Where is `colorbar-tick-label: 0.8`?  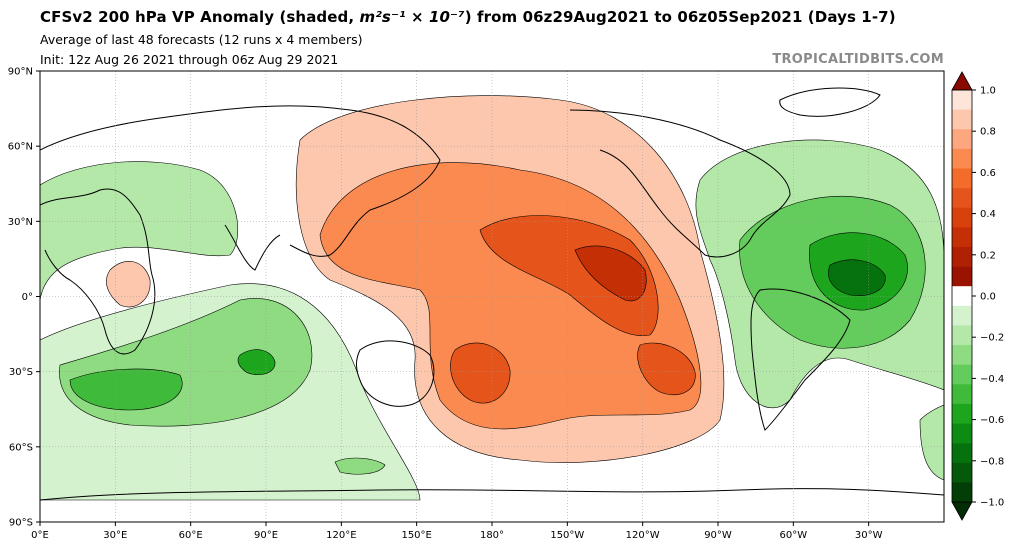
colorbar-tick-label: 0.8 is located at coordinates (988, 132).